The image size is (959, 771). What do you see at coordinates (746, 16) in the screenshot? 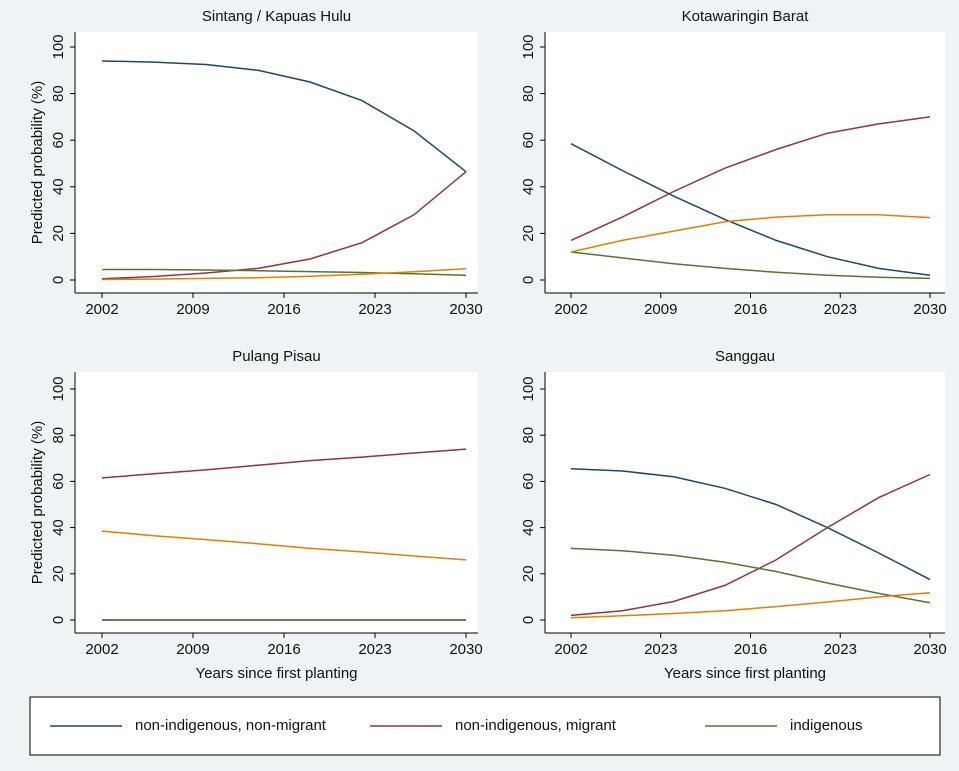
I see `panel-title: Kotawaringin Barat` at bounding box center [746, 16].